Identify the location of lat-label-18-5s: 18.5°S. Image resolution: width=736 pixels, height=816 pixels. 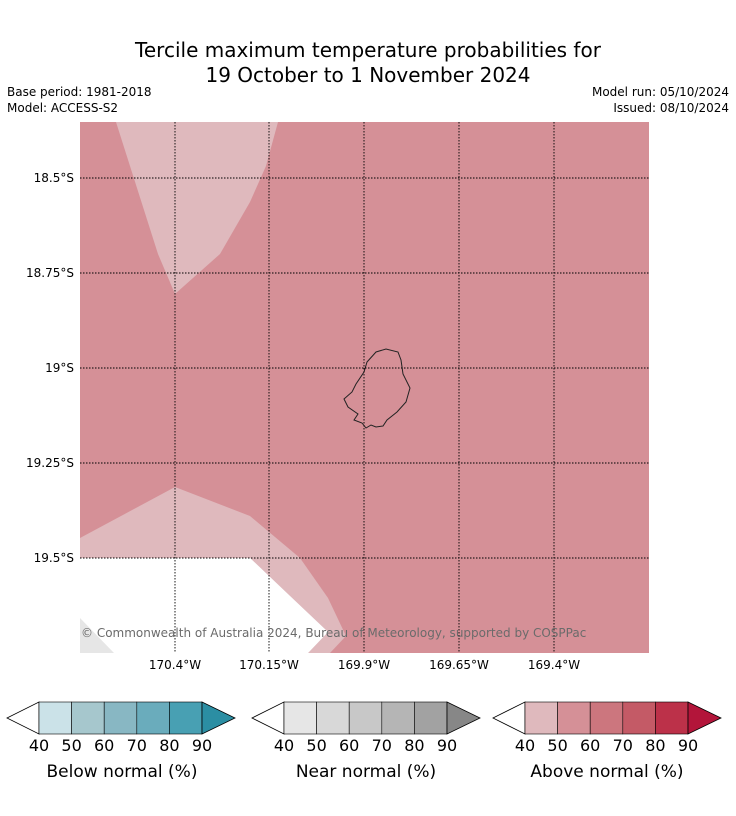
(53, 178).